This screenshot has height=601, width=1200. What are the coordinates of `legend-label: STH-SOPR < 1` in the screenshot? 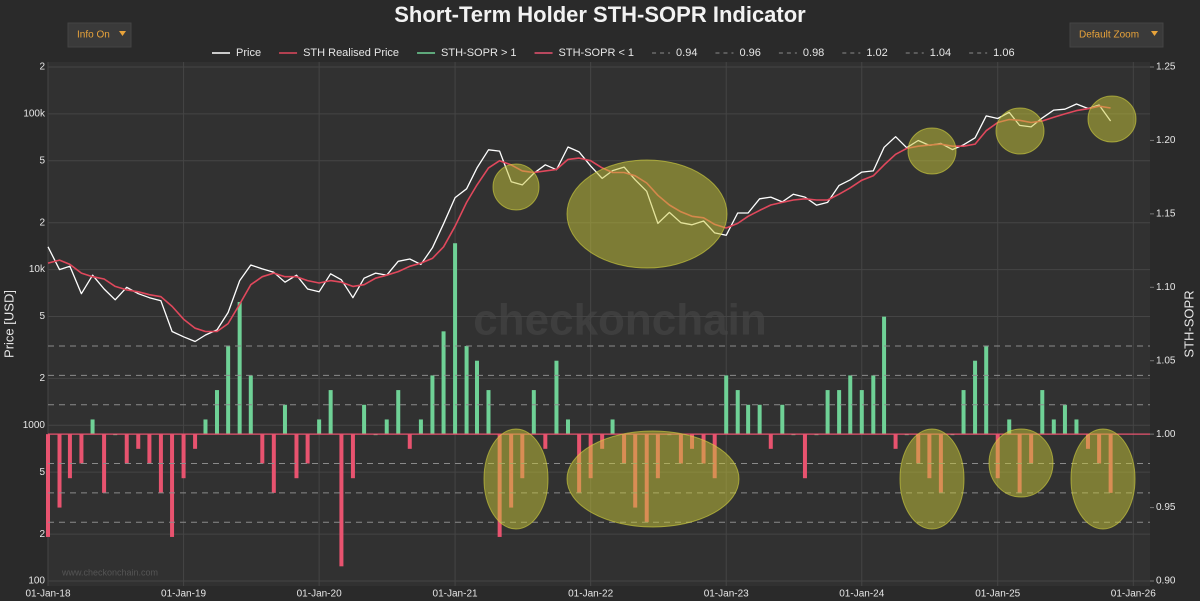 It's located at (597, 53).